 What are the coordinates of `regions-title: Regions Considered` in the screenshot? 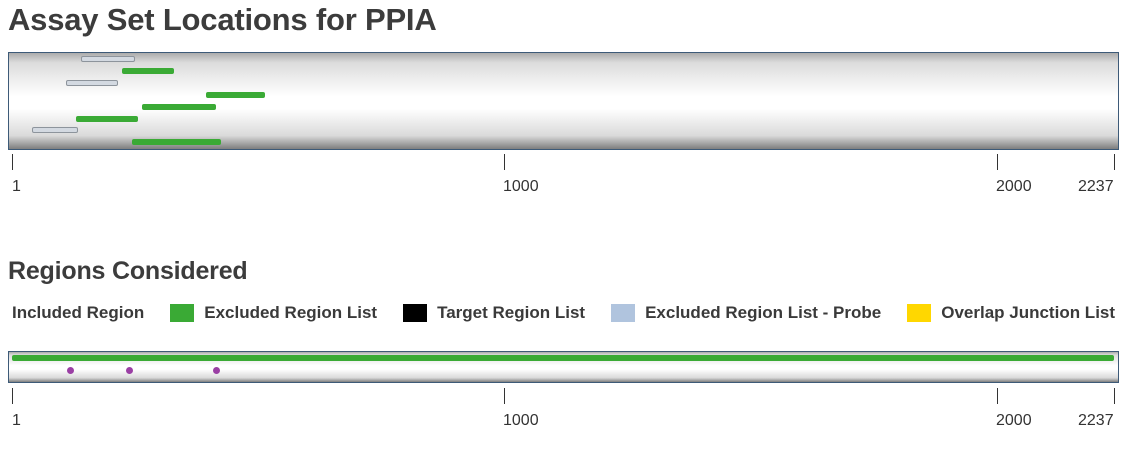 It's located at (128, 271).